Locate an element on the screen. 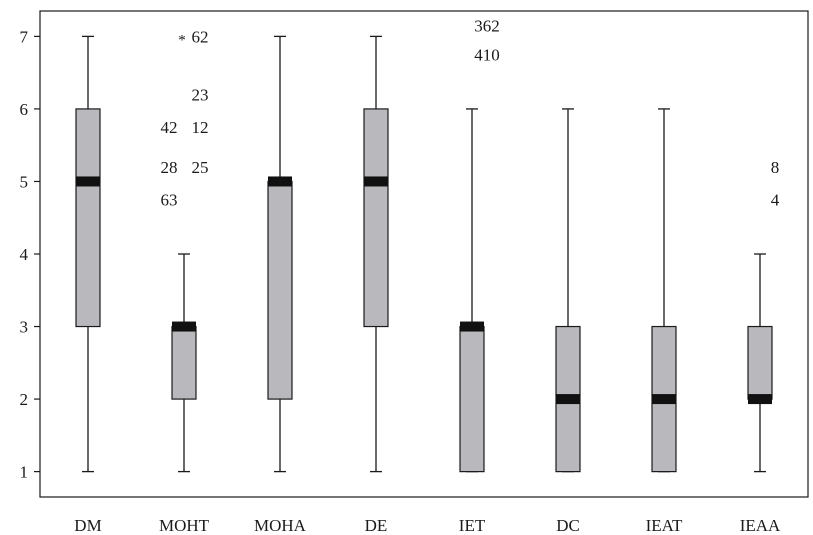  x-category-label: IEAT is located at coordinates (664, 525).